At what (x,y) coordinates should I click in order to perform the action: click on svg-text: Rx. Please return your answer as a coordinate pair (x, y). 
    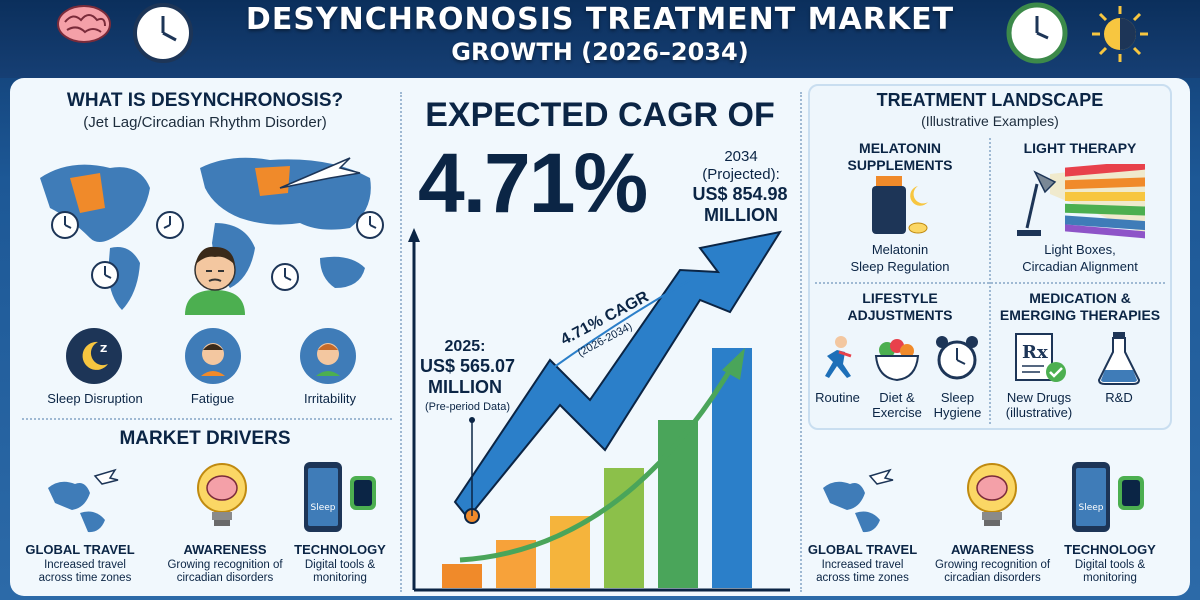
    Looking at the image, I should click on (1035, 352).